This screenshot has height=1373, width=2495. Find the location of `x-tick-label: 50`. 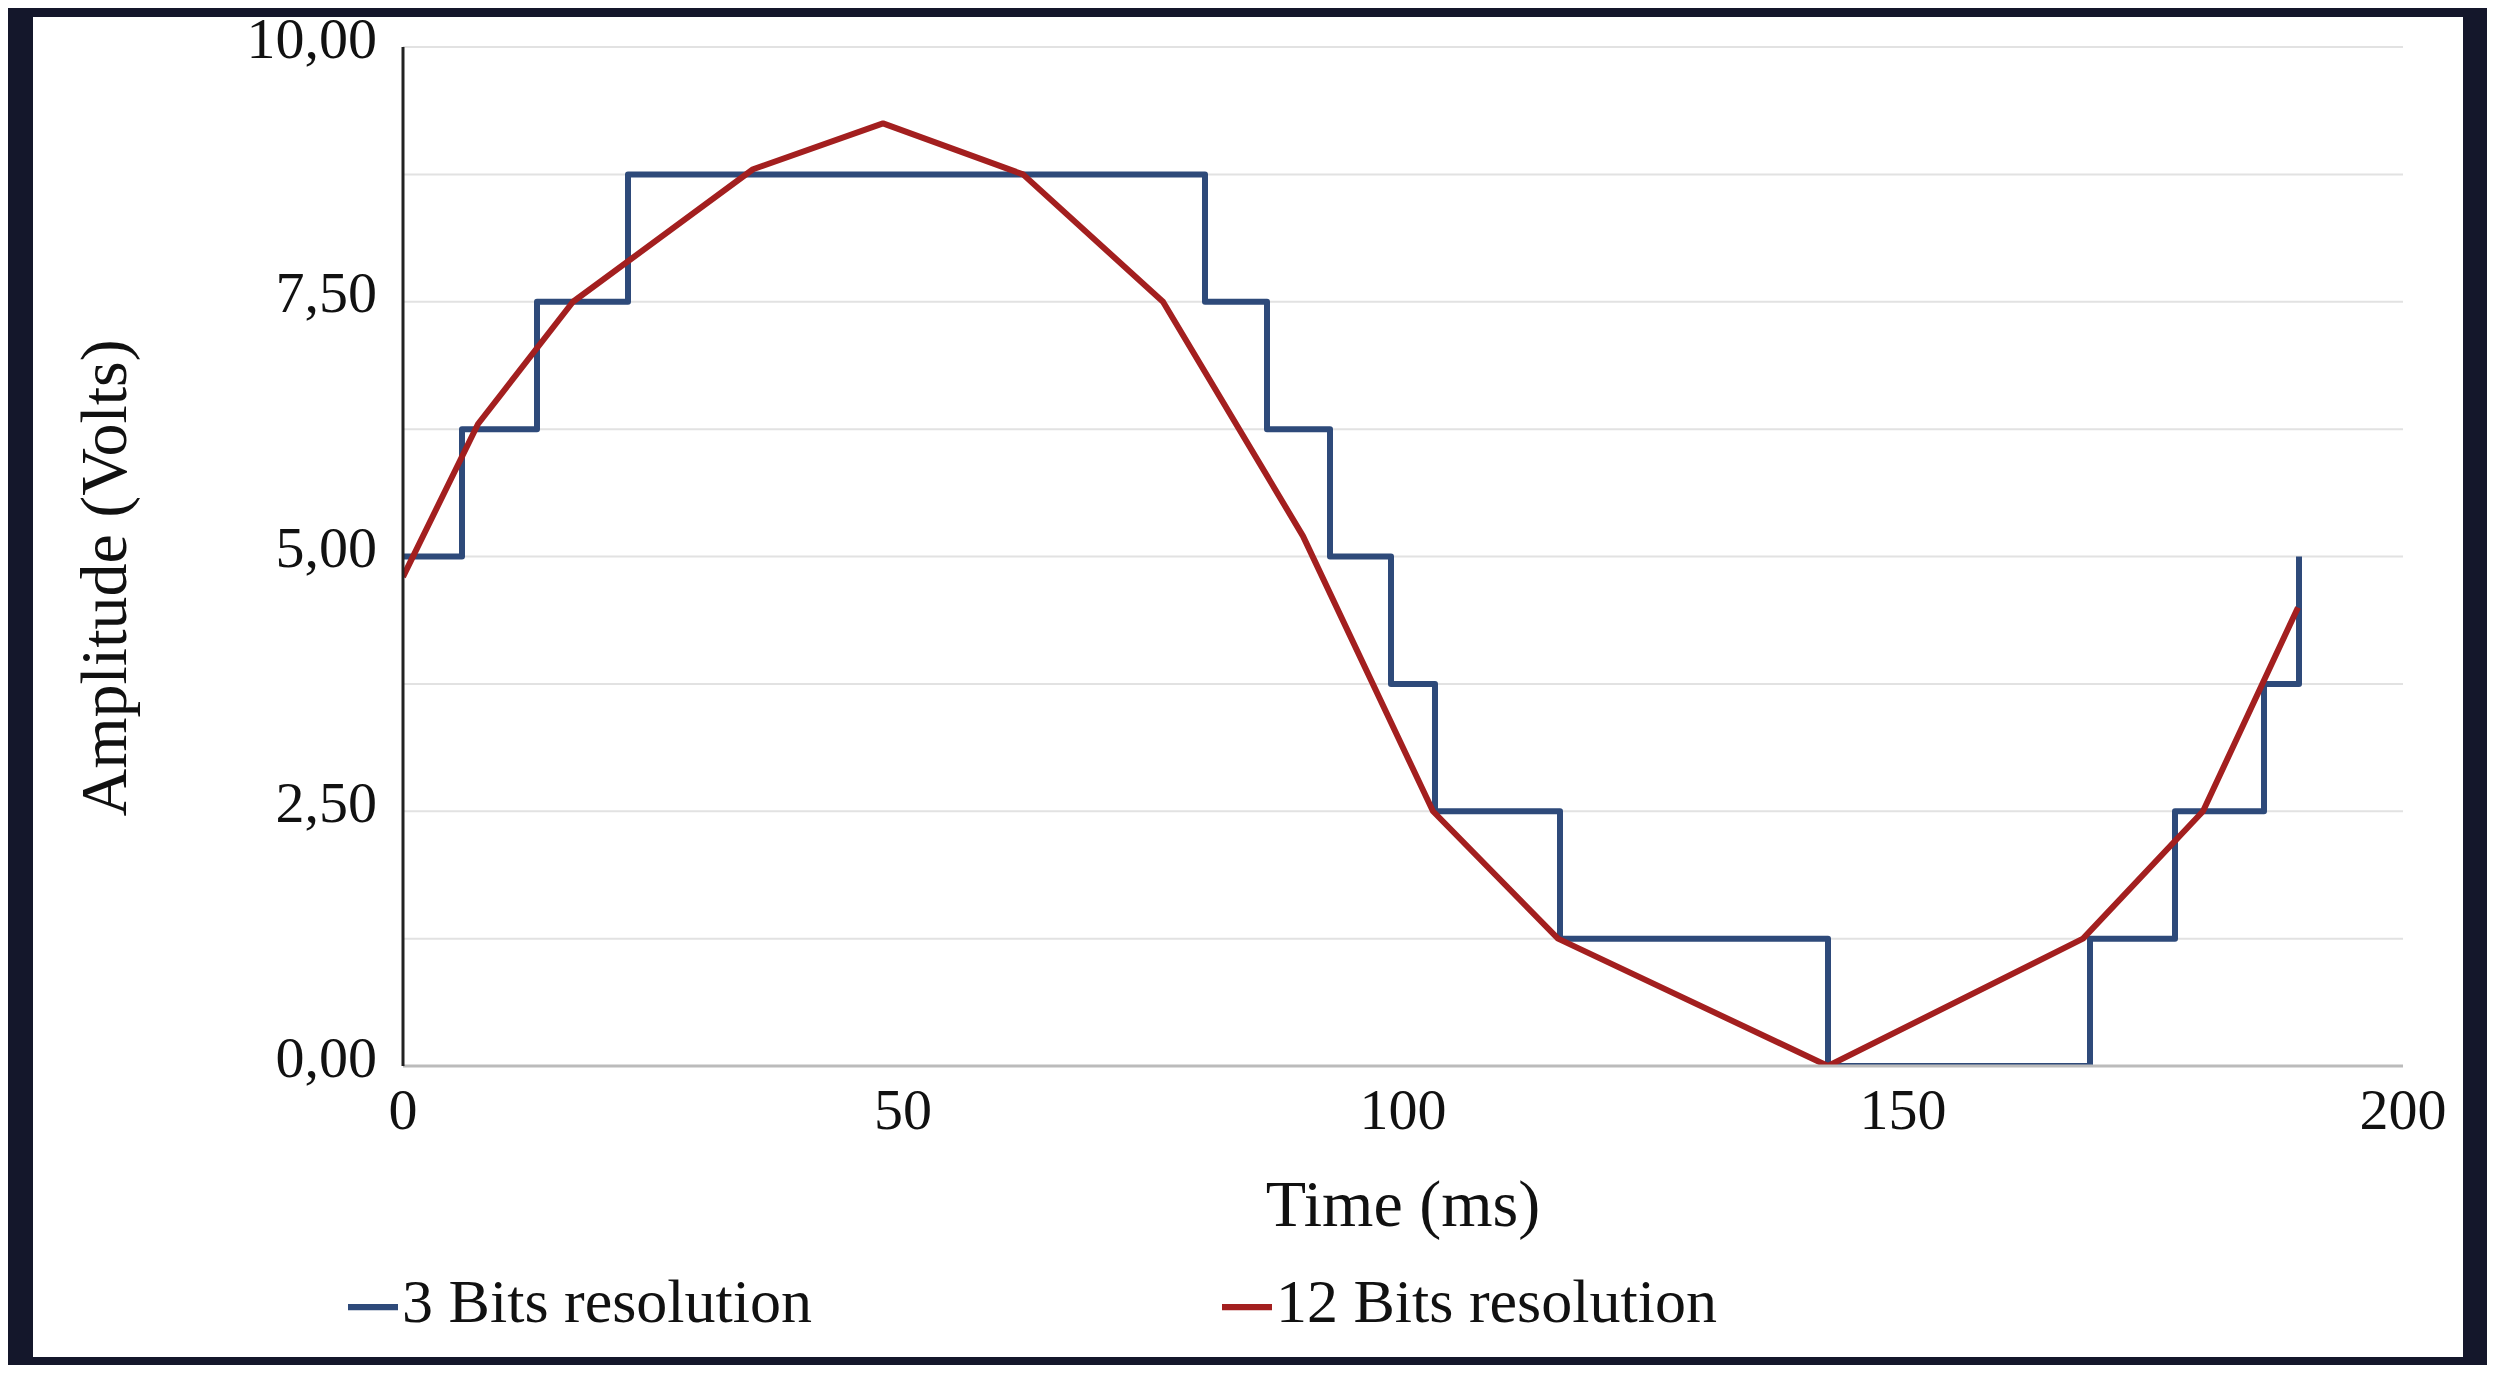

x-tick-label: 50 is located at coordinates (902, 1109).